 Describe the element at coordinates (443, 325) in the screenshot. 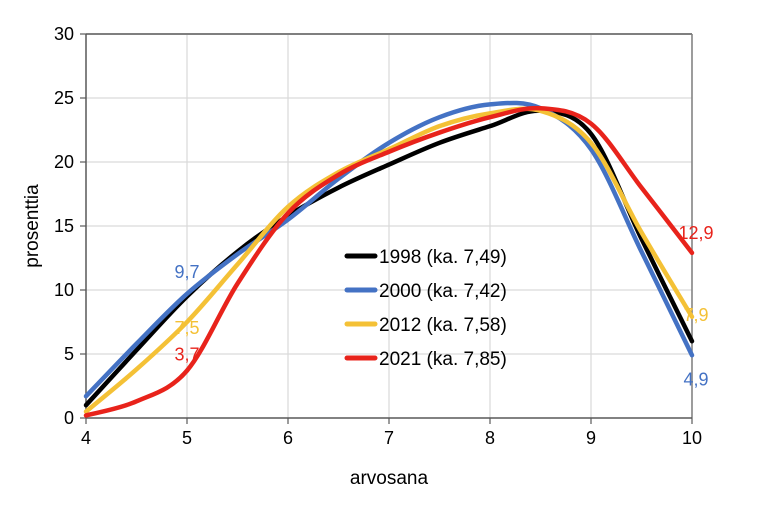

I see `legend-entry: 2012 (ka. 7,58)` at that location.